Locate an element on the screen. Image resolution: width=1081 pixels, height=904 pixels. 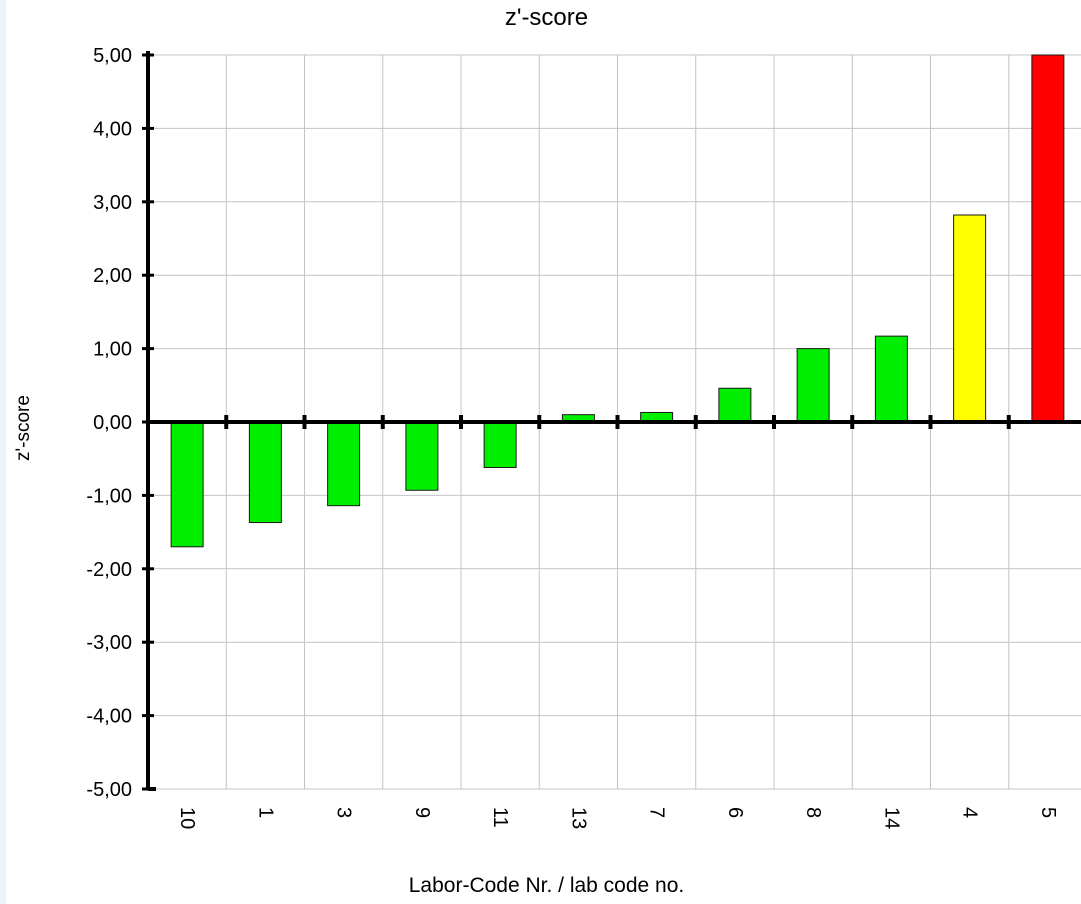
x-tick-label: 6 is located at coordinates (735, 812).